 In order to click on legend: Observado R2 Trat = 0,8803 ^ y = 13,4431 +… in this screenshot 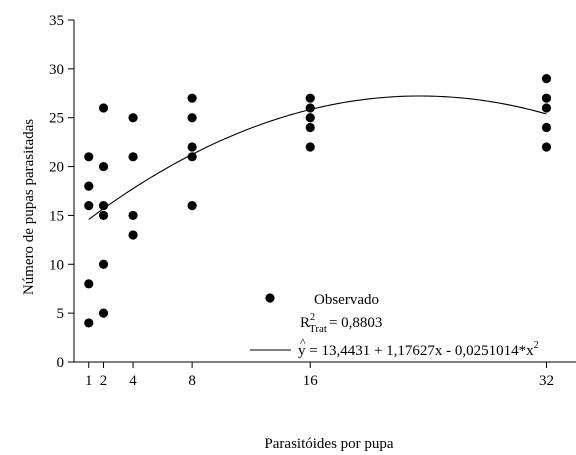, I will do `click(394, 325)`.